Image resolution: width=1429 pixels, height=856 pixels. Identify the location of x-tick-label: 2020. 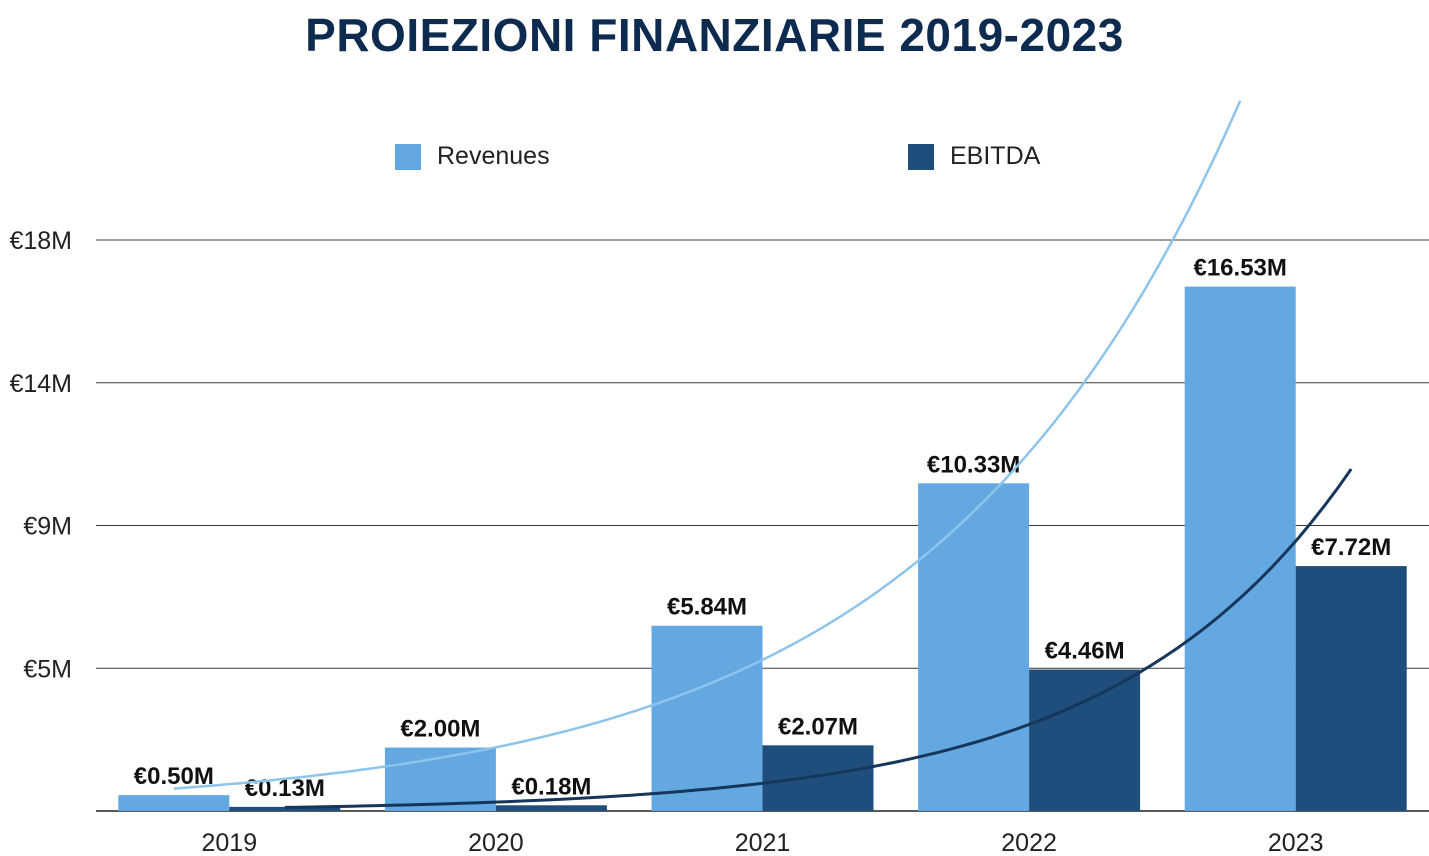
(496, 842).